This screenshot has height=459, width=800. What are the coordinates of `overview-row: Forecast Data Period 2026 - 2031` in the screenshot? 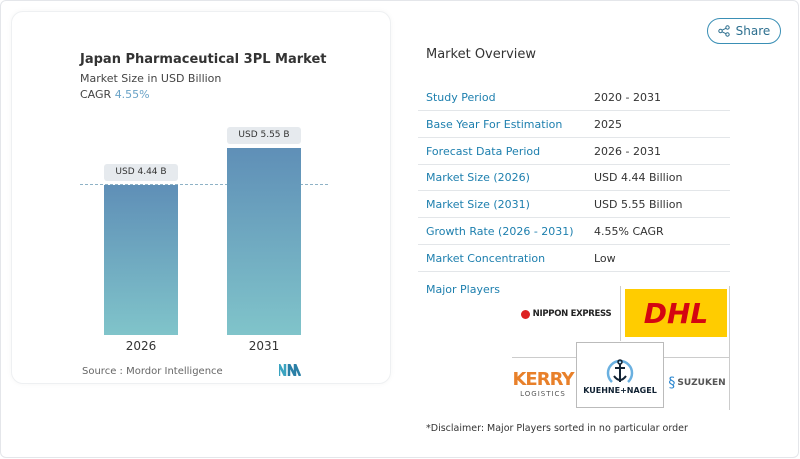 It's located at (574, 151).